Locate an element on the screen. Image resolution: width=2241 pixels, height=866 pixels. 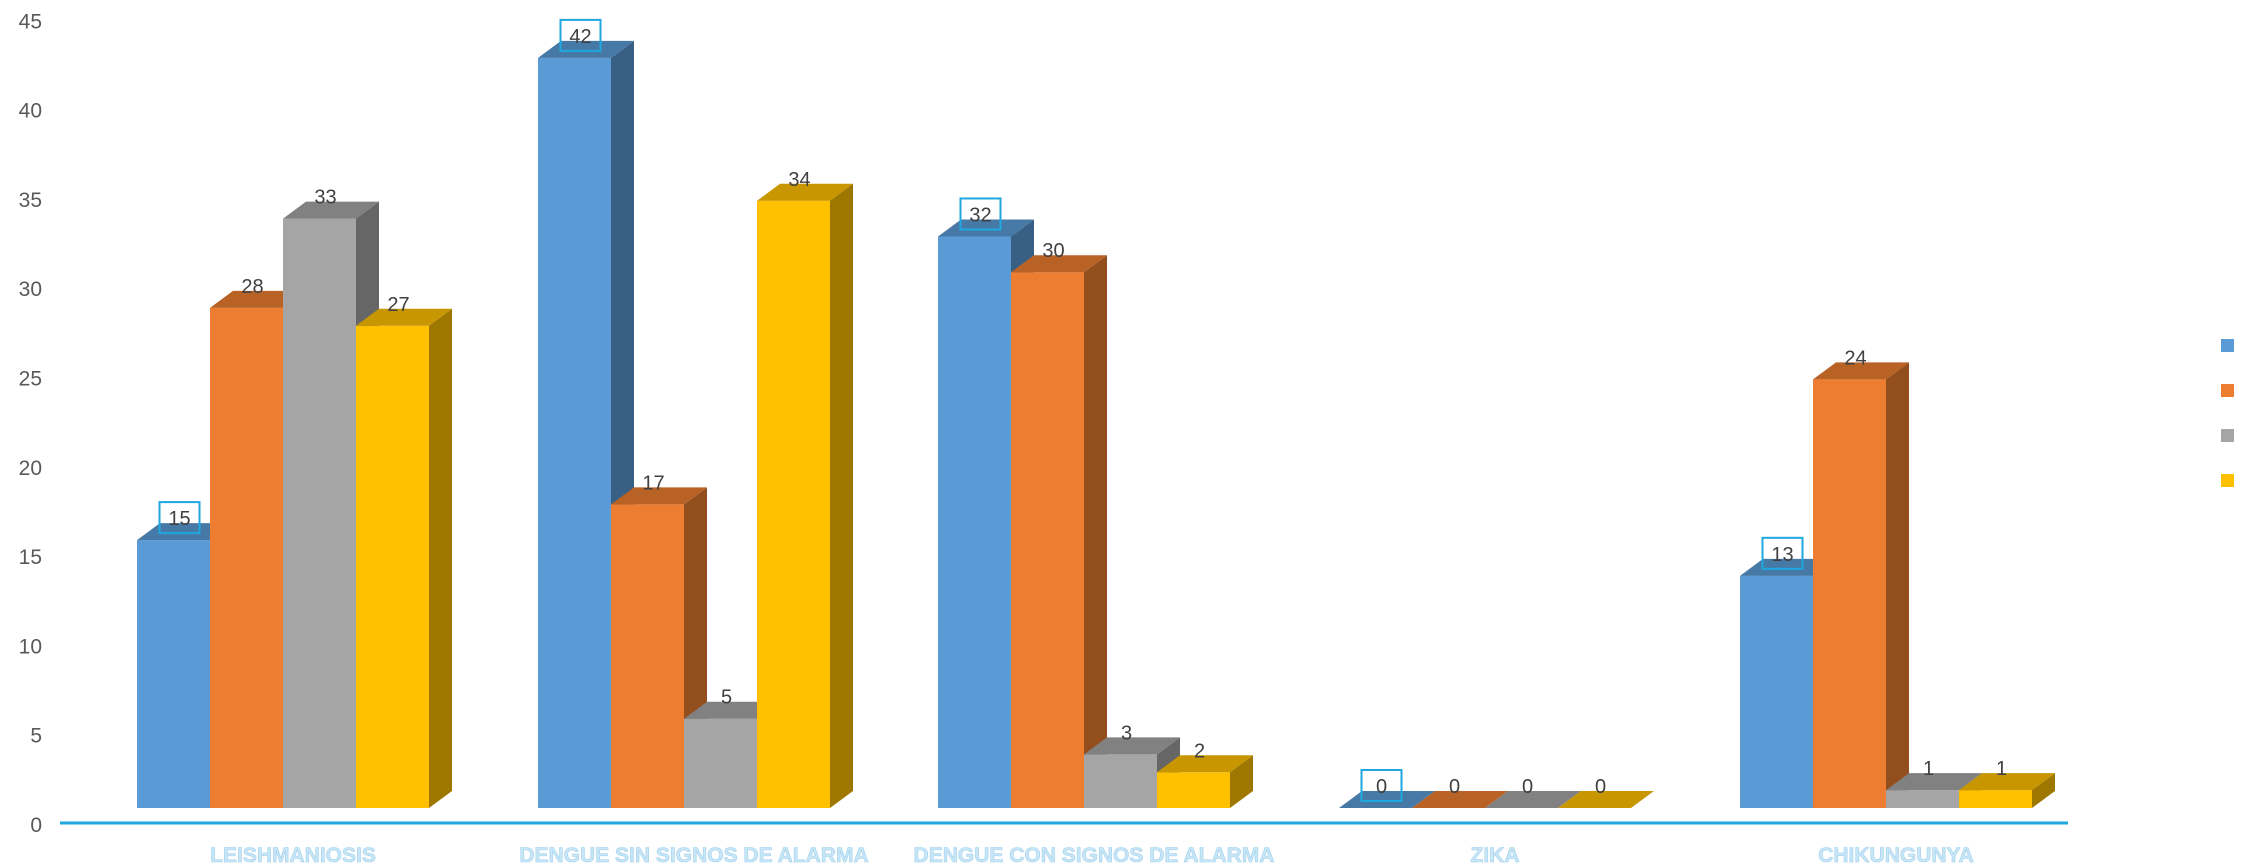
data-label: 5 is located at coordinates (726, 698).